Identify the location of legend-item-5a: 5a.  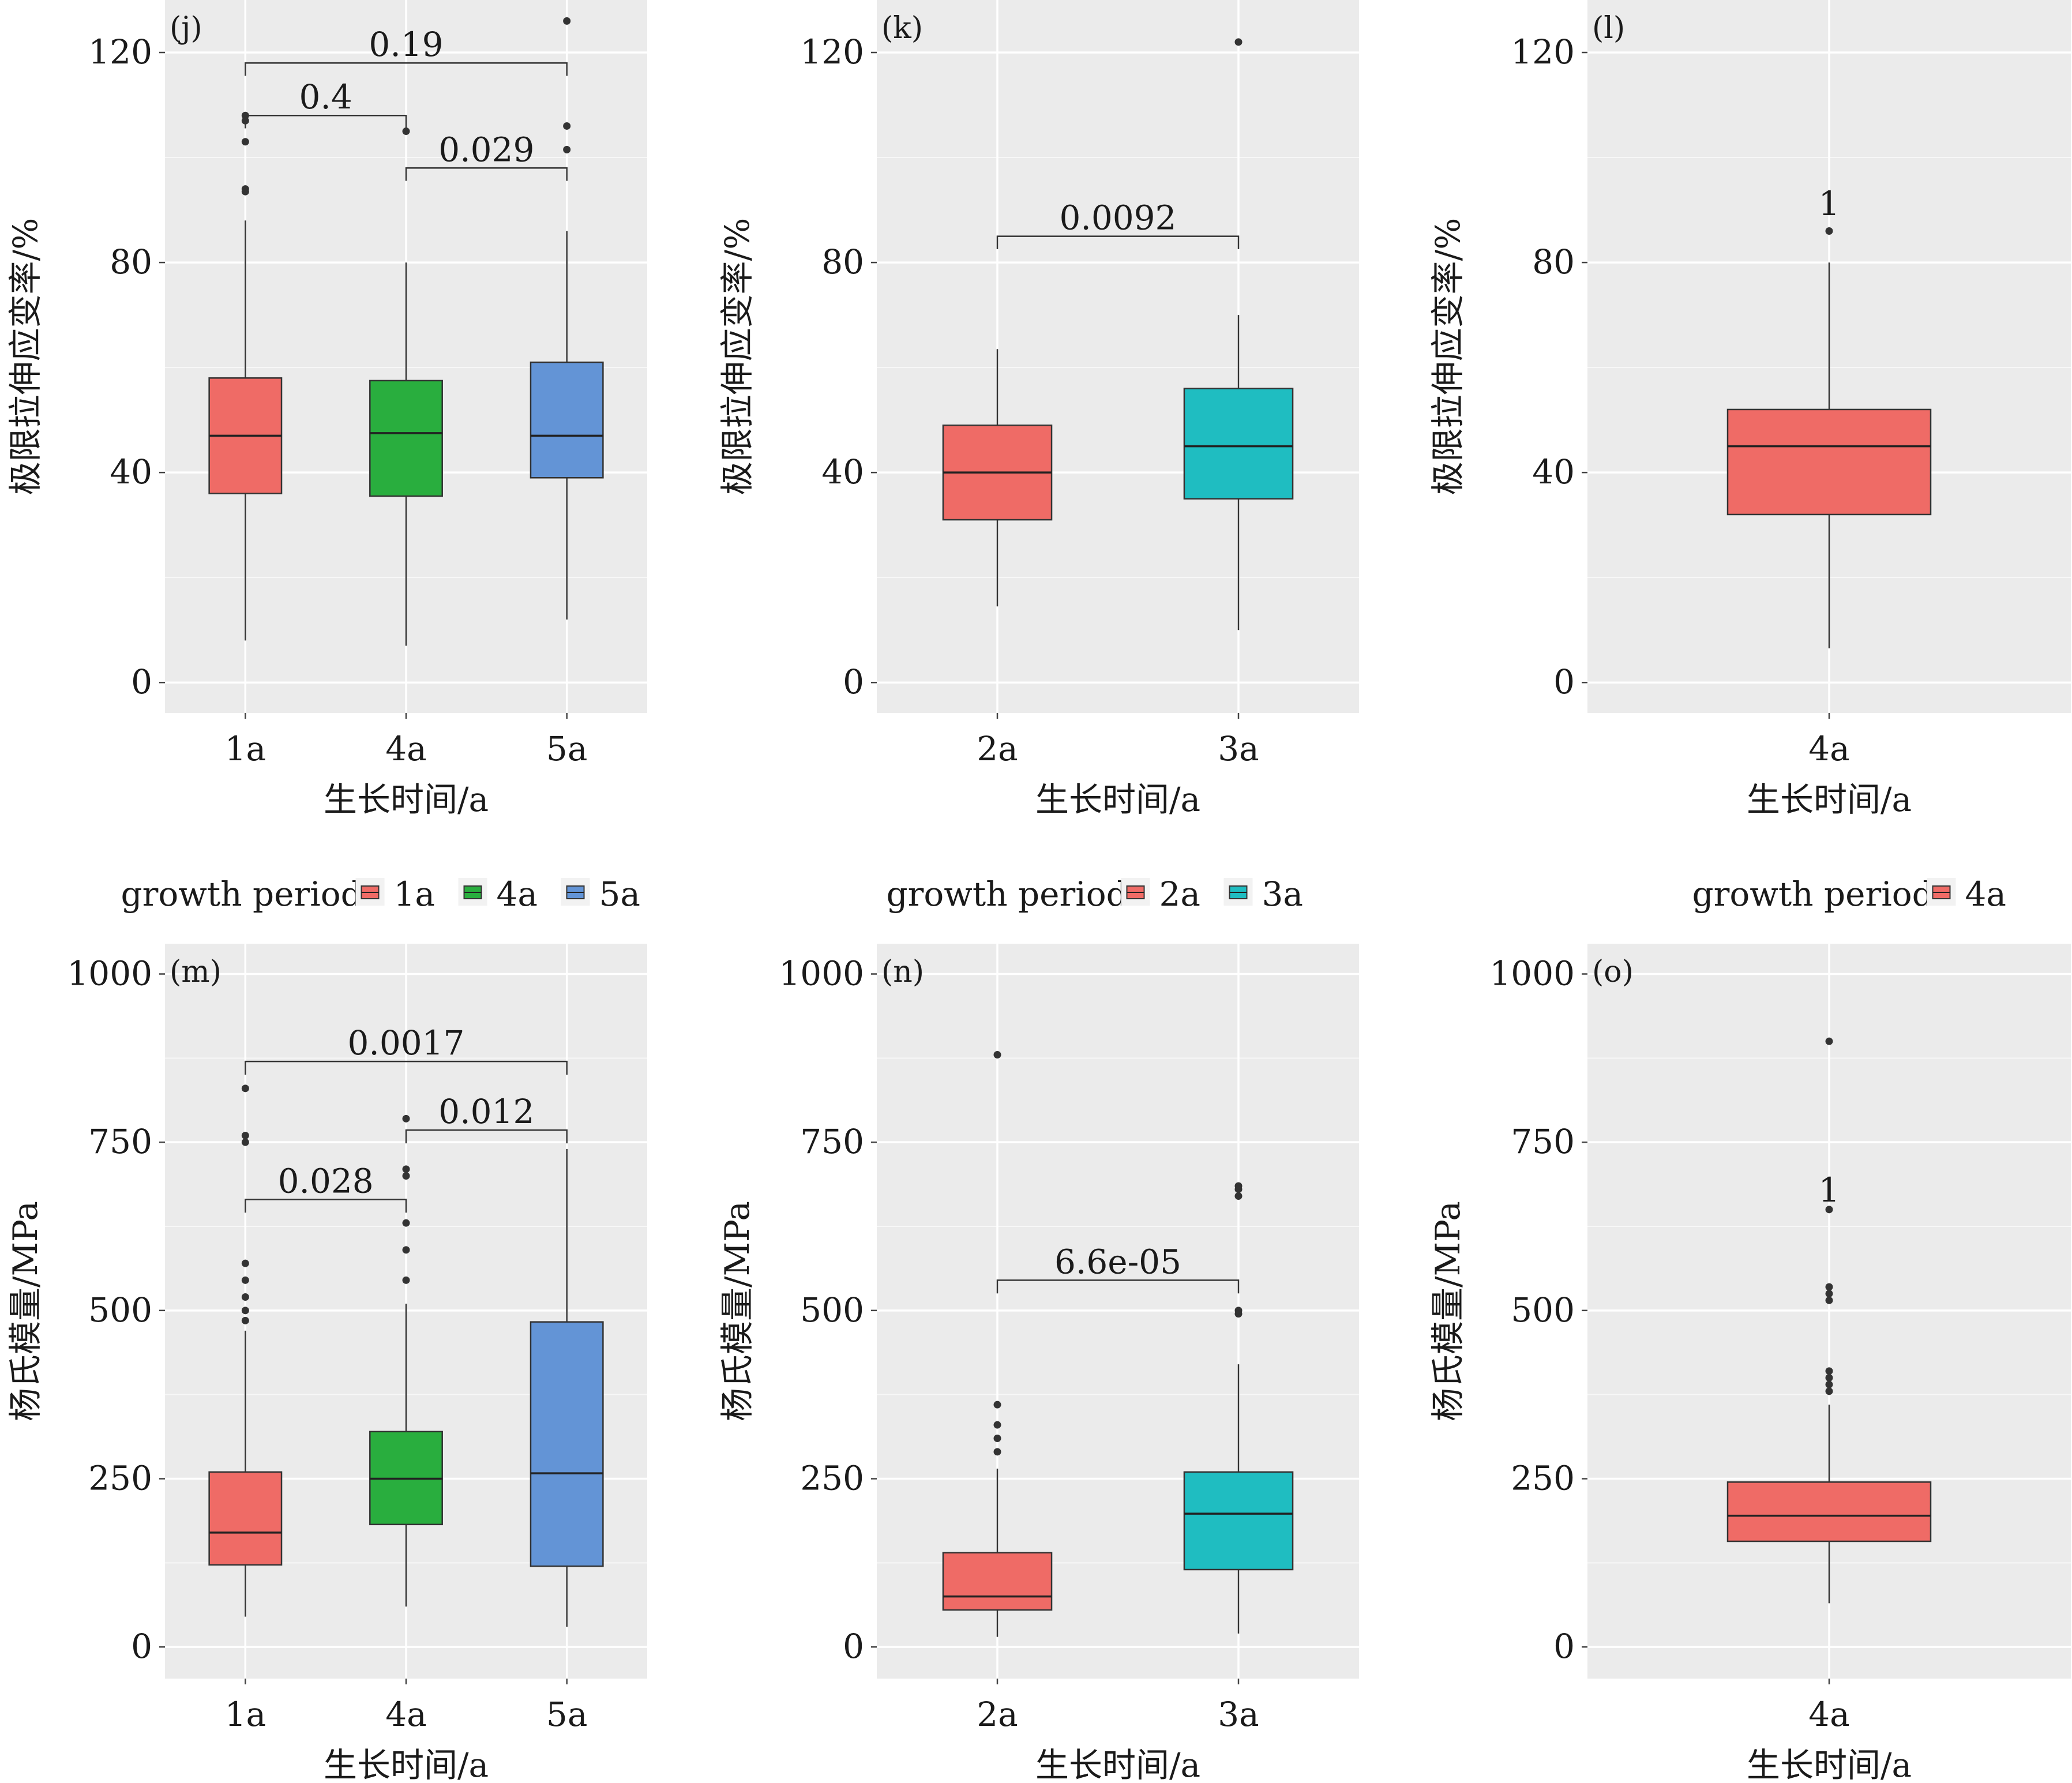
(600, 894).